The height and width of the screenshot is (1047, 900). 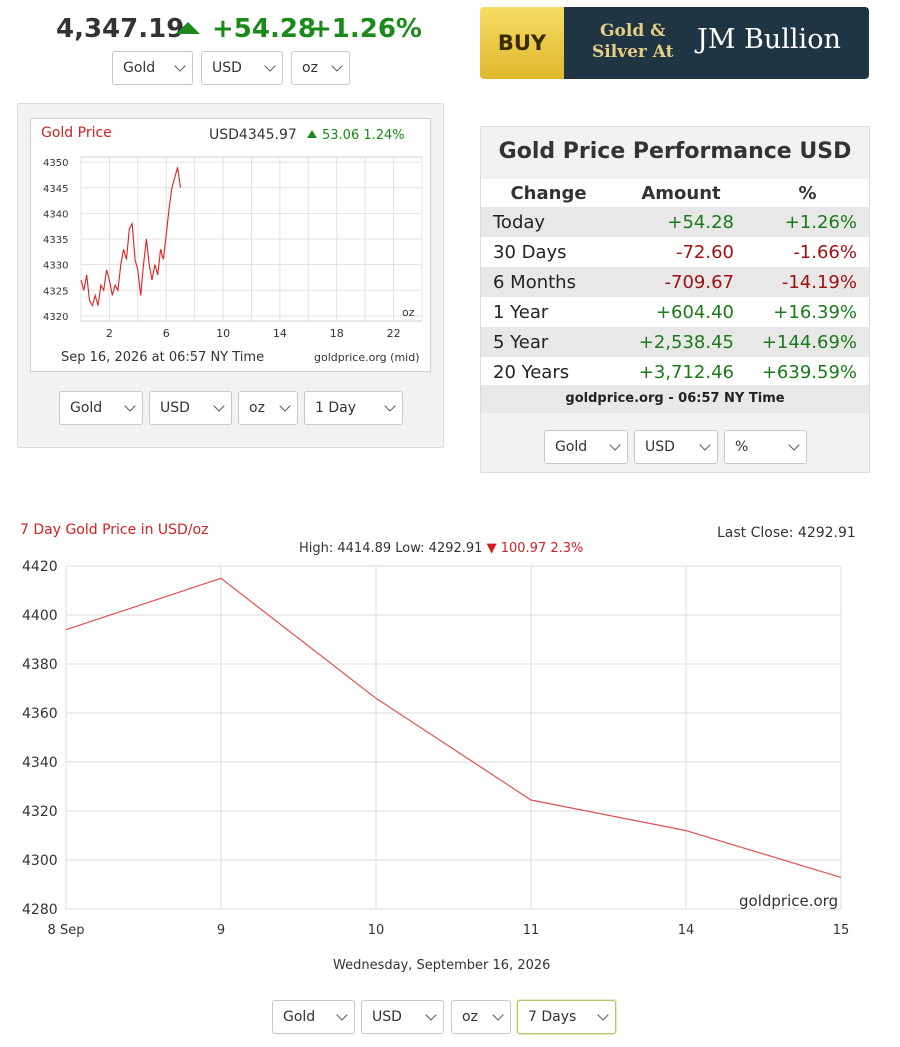 What do you see at coordinates (531, 930) in the screenshot?
I see `week-x-tick-label: 11` at bounding box center [531, 930].